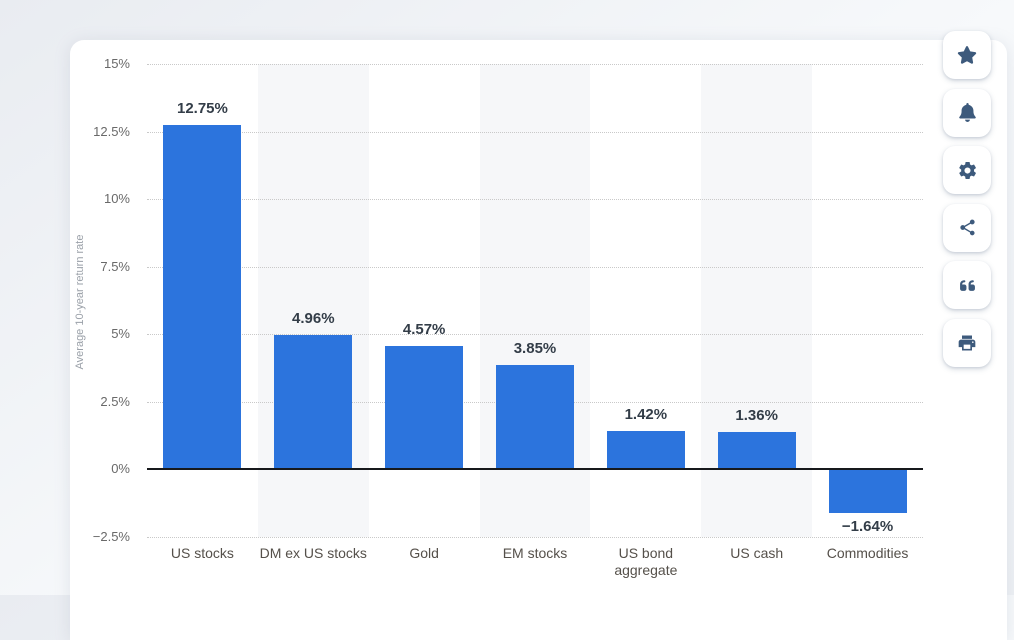 This screenshot has height=640, width=1014. What do you see at coordinates (313, 553) in the screenshot?
I see `x-category-label: DM ex US stocks` at bounding box center [313, 553].